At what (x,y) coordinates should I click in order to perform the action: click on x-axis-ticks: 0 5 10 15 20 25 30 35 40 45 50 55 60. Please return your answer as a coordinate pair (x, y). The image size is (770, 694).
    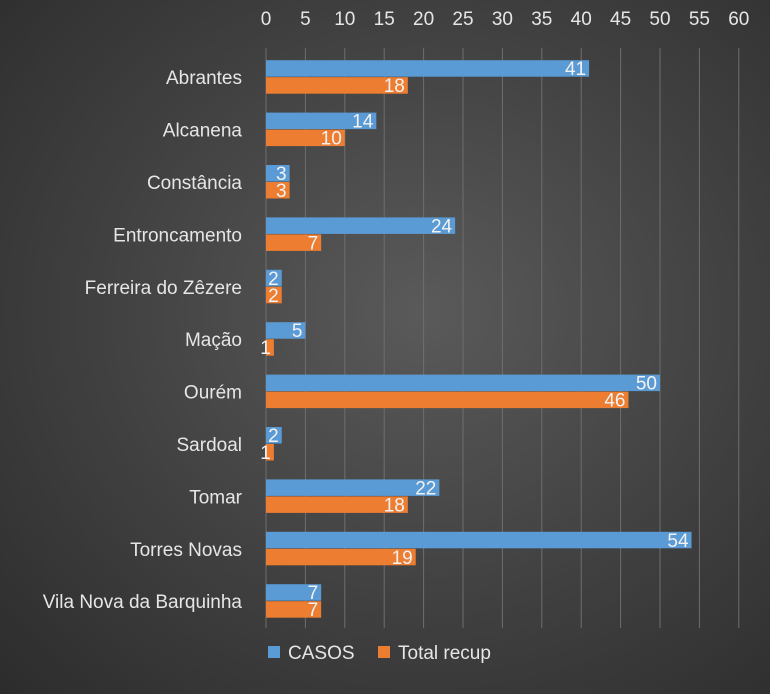
    Looking at the image, I should click on (505, 19).